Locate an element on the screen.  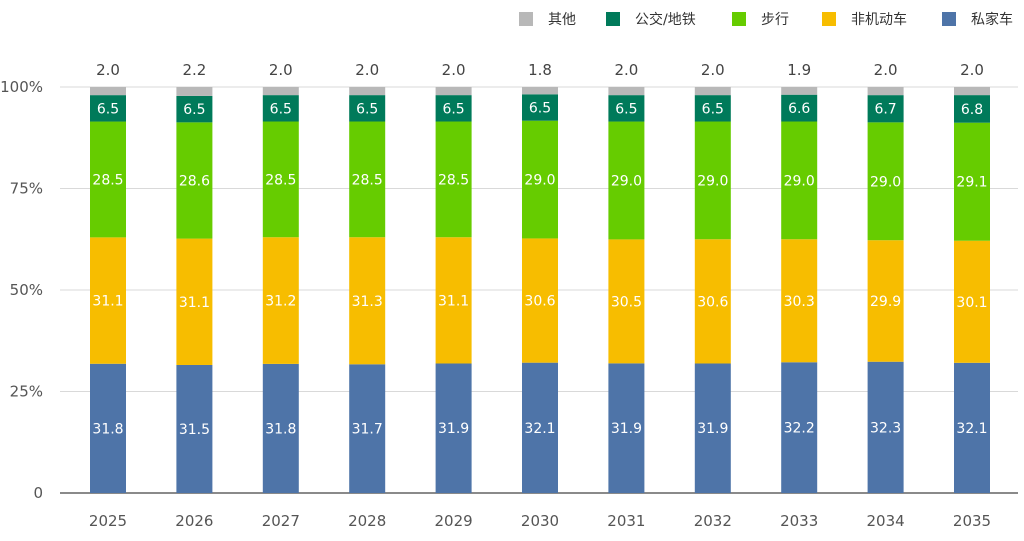
legend-label: 公交/地铁 is located at coordinates (665, 19).